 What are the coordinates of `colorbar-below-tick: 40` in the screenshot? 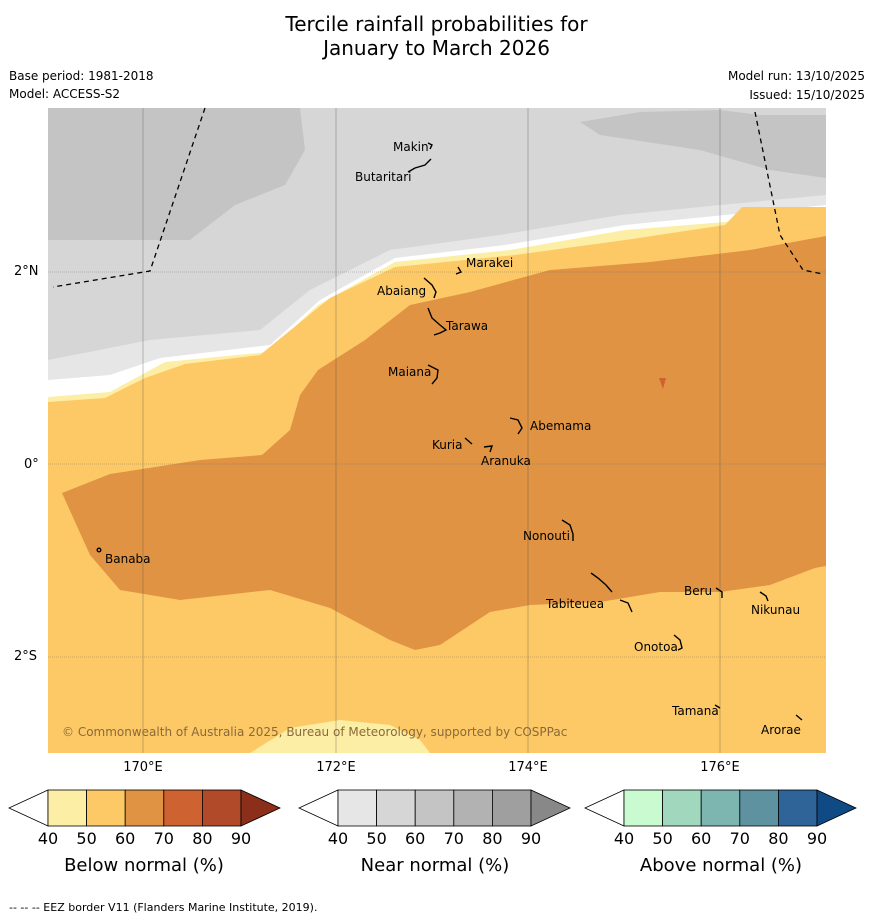 It's located at (48, 838).